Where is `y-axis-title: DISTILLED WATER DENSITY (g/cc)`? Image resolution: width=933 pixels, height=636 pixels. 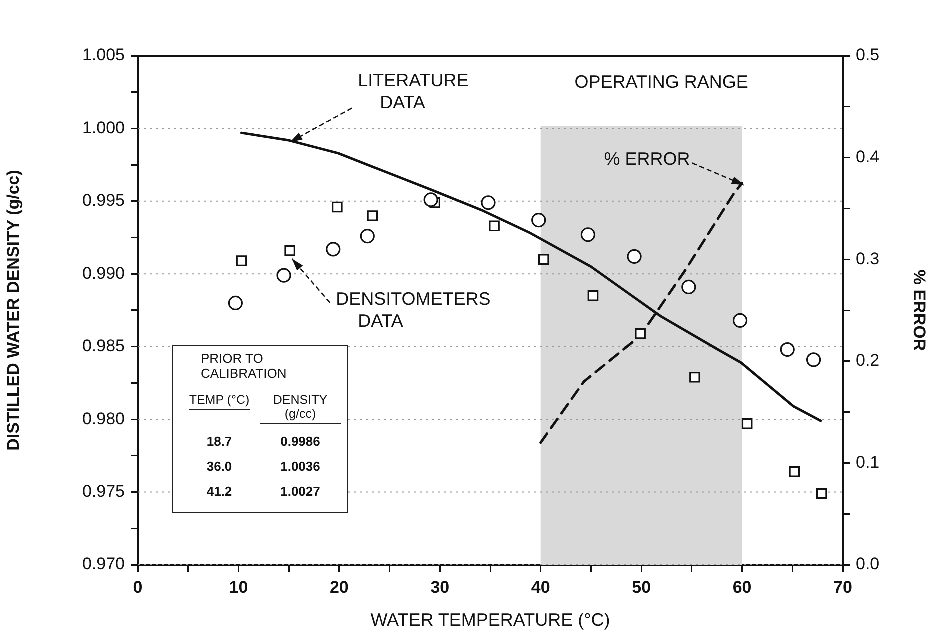
y-axis-title: DISTILLED WATER DENSITY (g/cc) is located at coordinates (13, 310).